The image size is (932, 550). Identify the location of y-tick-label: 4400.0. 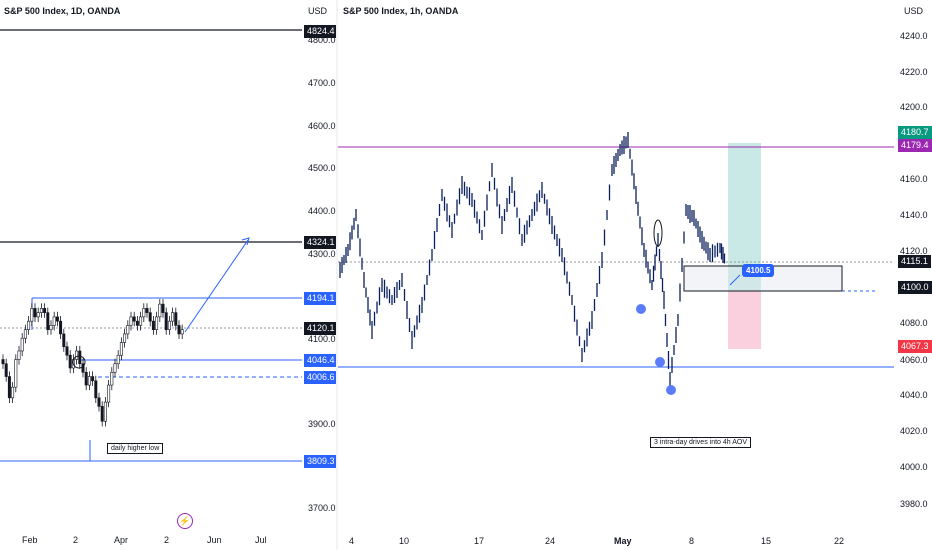
(322, 211).